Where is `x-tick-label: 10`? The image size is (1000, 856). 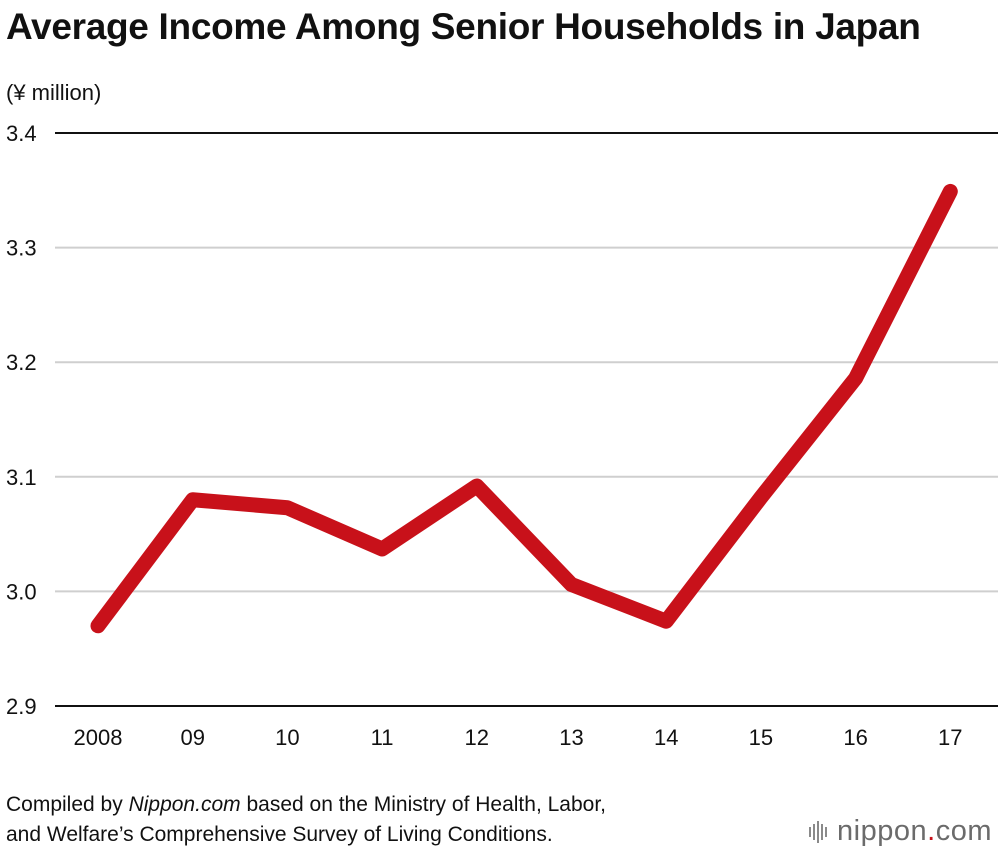 x-tick-label: 10 is located at coordinates (287, 737).